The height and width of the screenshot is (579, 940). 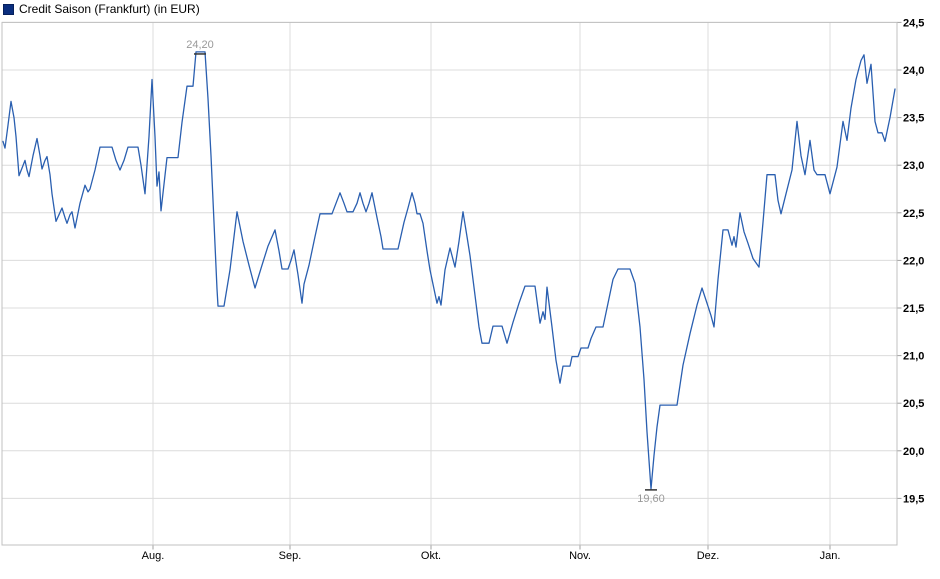 I want to click on y-axis-label: 23,5, so click(x=913, y=119).